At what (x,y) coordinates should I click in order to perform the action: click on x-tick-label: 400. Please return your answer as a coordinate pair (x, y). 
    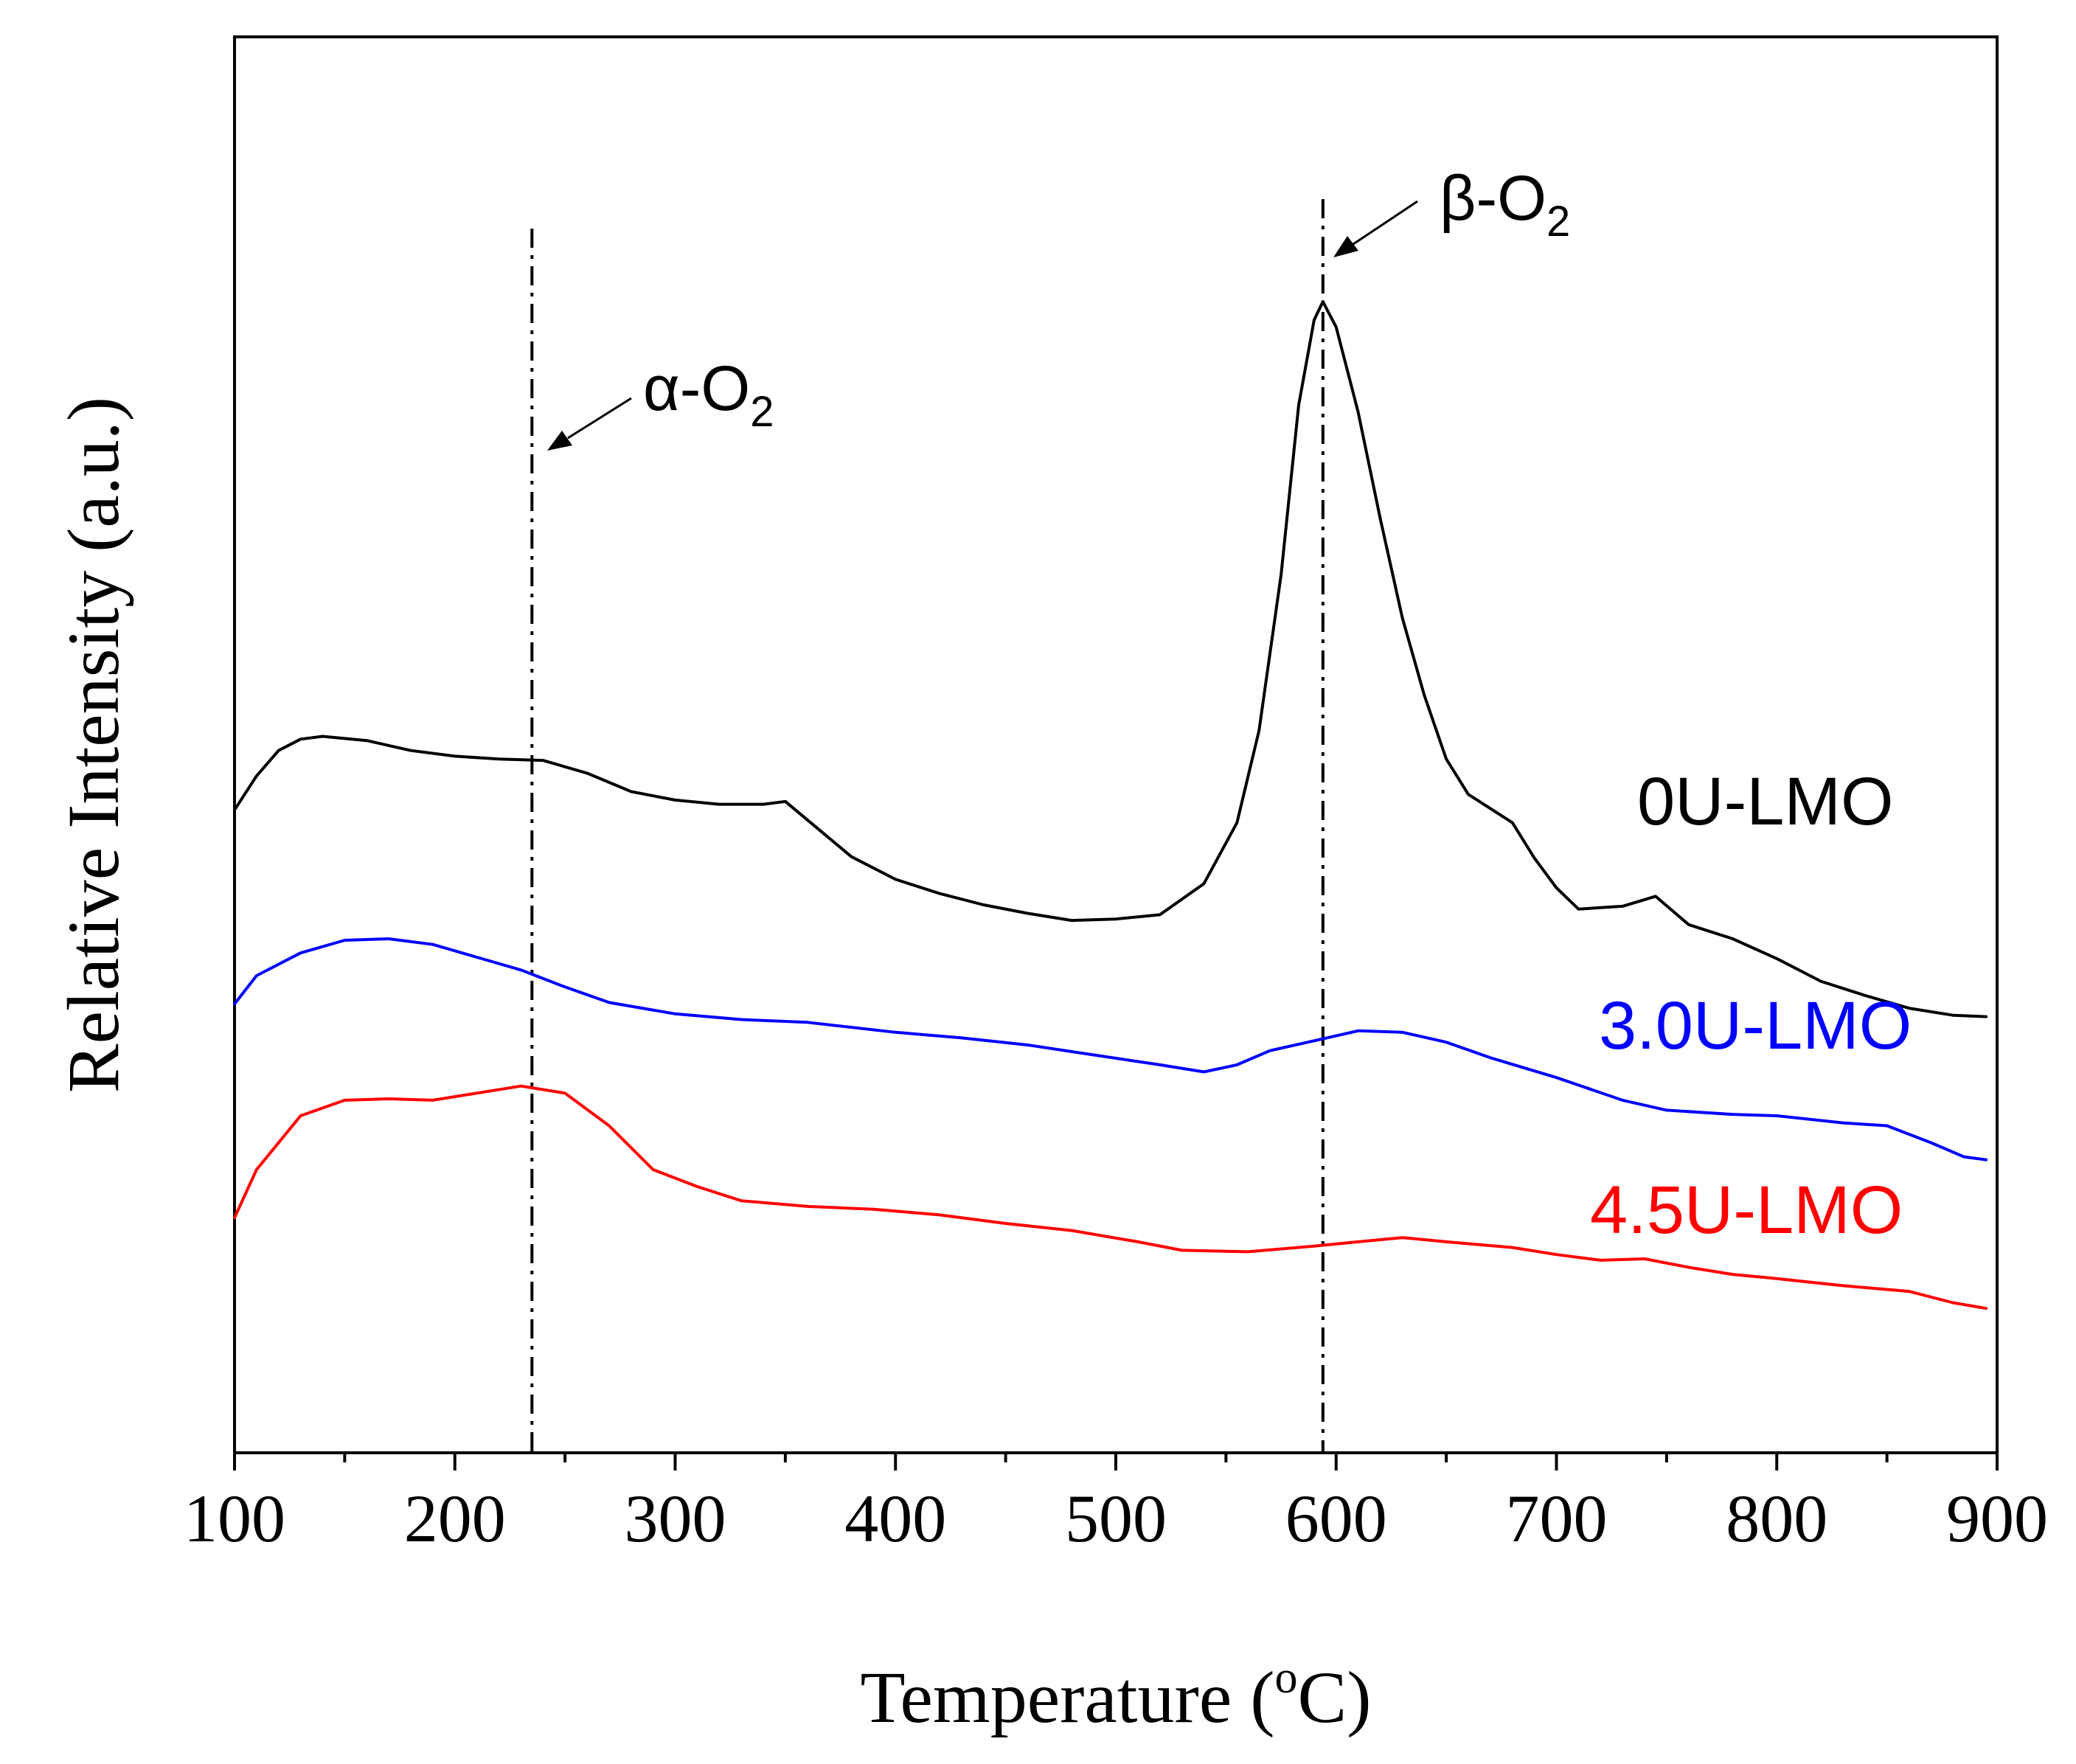
    Looking at the image, I should click on (895, 1518).